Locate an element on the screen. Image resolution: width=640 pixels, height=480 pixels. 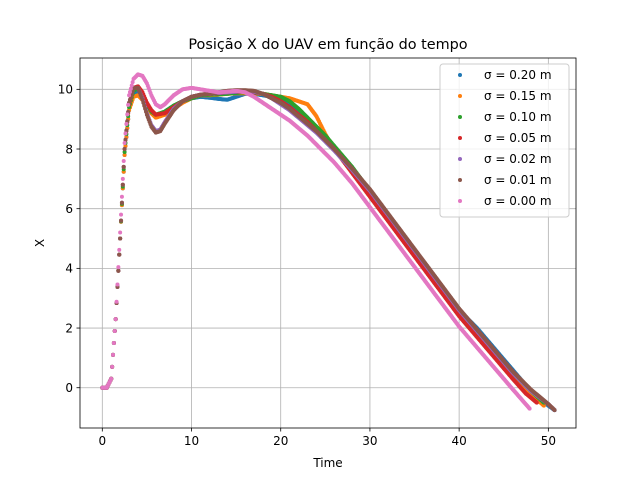
y-axis: 0 2 4 6 8 10 is located at coordinates (69, 239).